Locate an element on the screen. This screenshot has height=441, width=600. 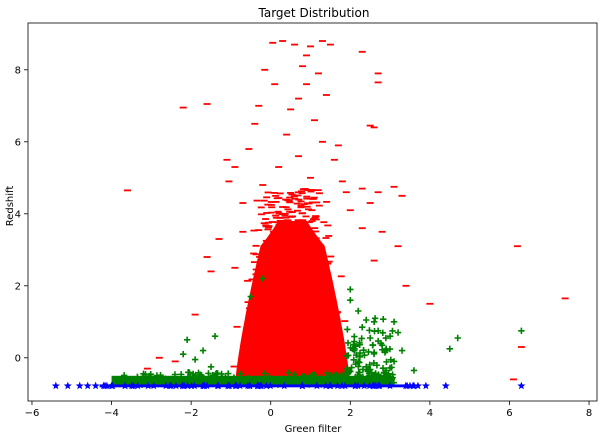
green-dense-band is located at coordinates (253, 380).